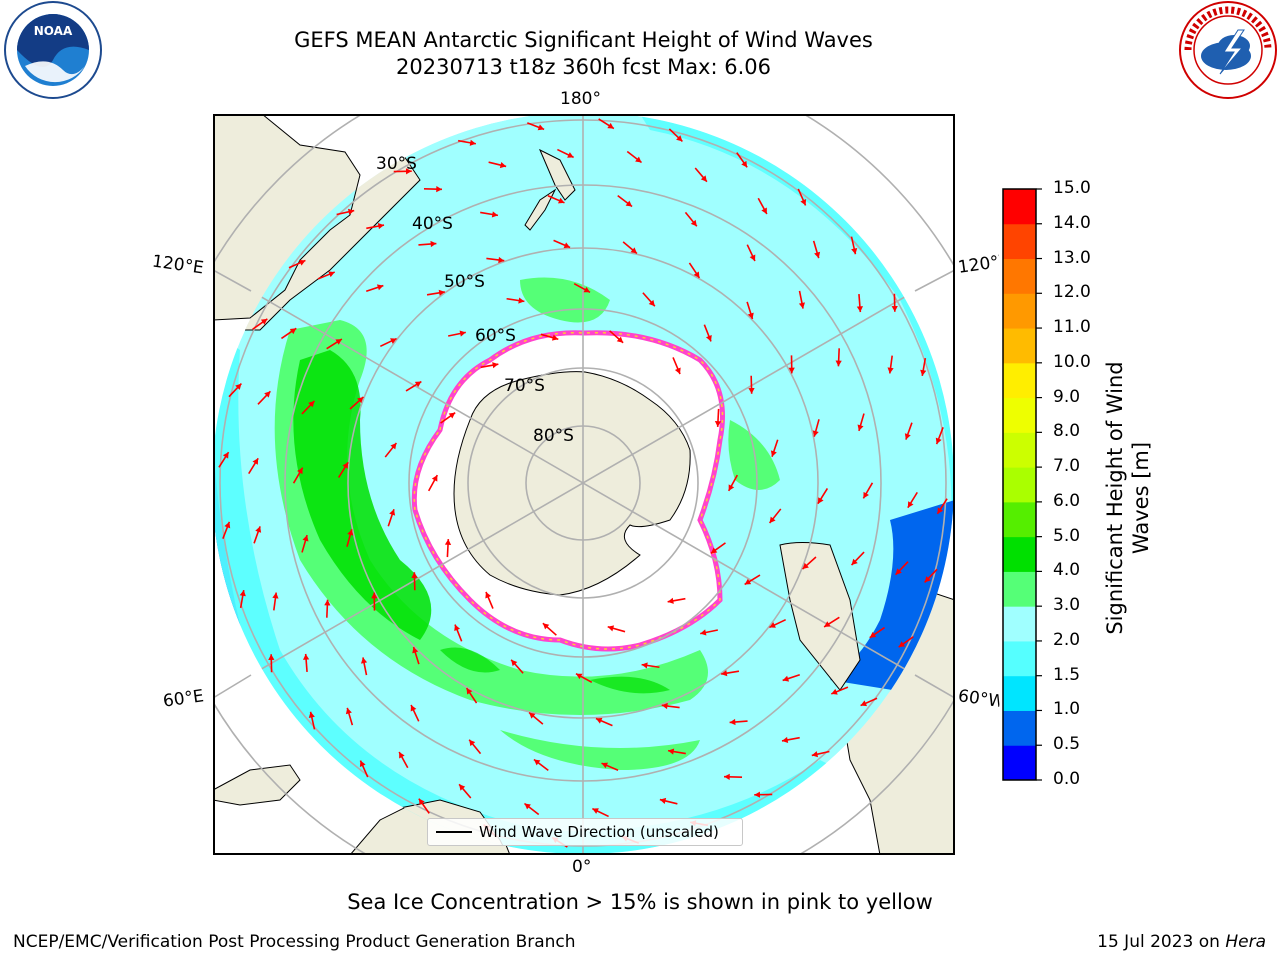  I want to click on colorbar-tick-label: 3.0, so click(1067, 605).